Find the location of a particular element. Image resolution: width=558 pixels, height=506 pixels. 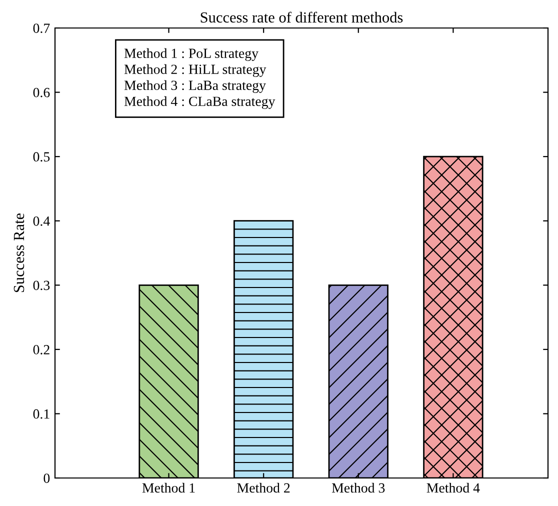

y-tick-label: 0.6 is located at coordinates (41, 93).